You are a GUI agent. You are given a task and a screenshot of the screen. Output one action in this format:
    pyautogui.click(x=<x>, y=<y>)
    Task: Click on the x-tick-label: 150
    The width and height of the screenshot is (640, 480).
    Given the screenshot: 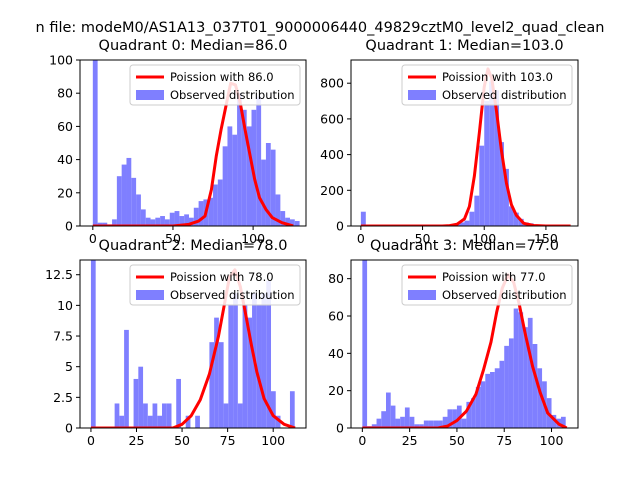 What is the action you would take?
    pyautogui.click(x=546, y=238)
    